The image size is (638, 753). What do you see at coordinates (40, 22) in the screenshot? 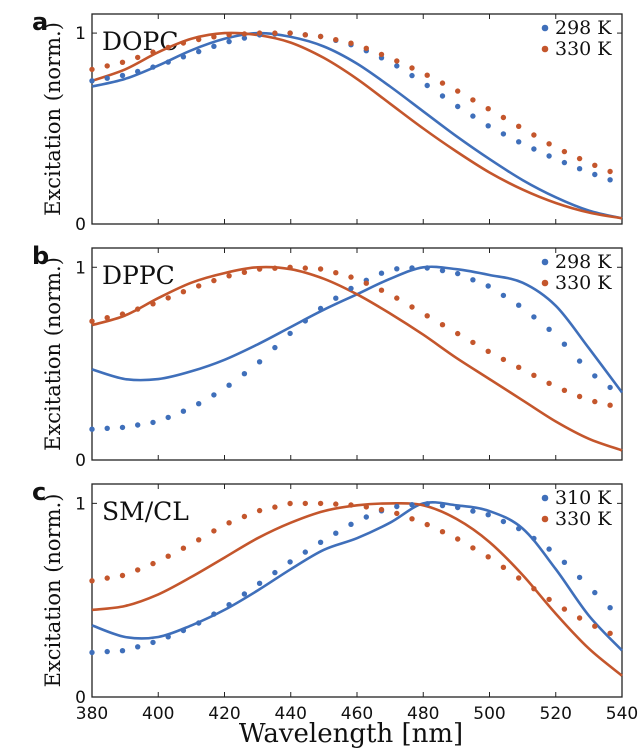
I see `panel-letter: a` at bounding box center [40, 22].